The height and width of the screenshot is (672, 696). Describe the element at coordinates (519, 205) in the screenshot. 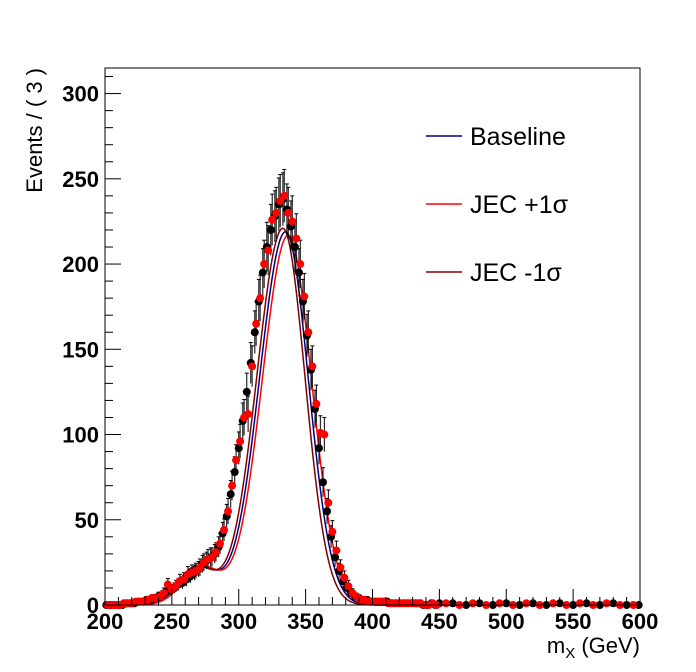

I see `legend-label: JEC +1σ` at that location.